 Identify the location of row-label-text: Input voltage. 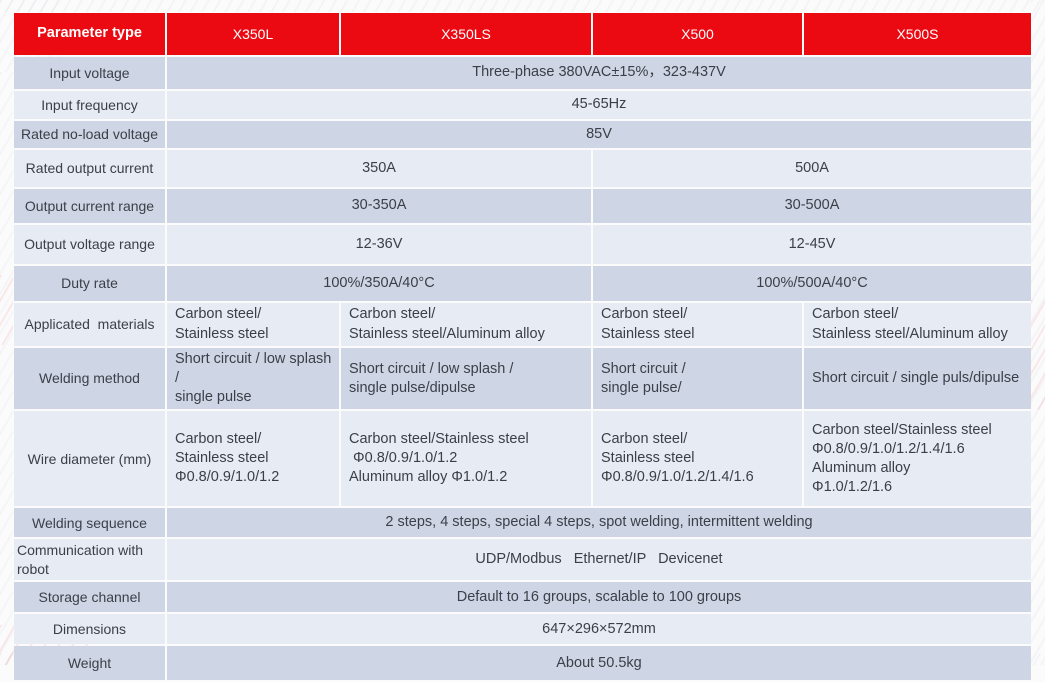
(89, 72).